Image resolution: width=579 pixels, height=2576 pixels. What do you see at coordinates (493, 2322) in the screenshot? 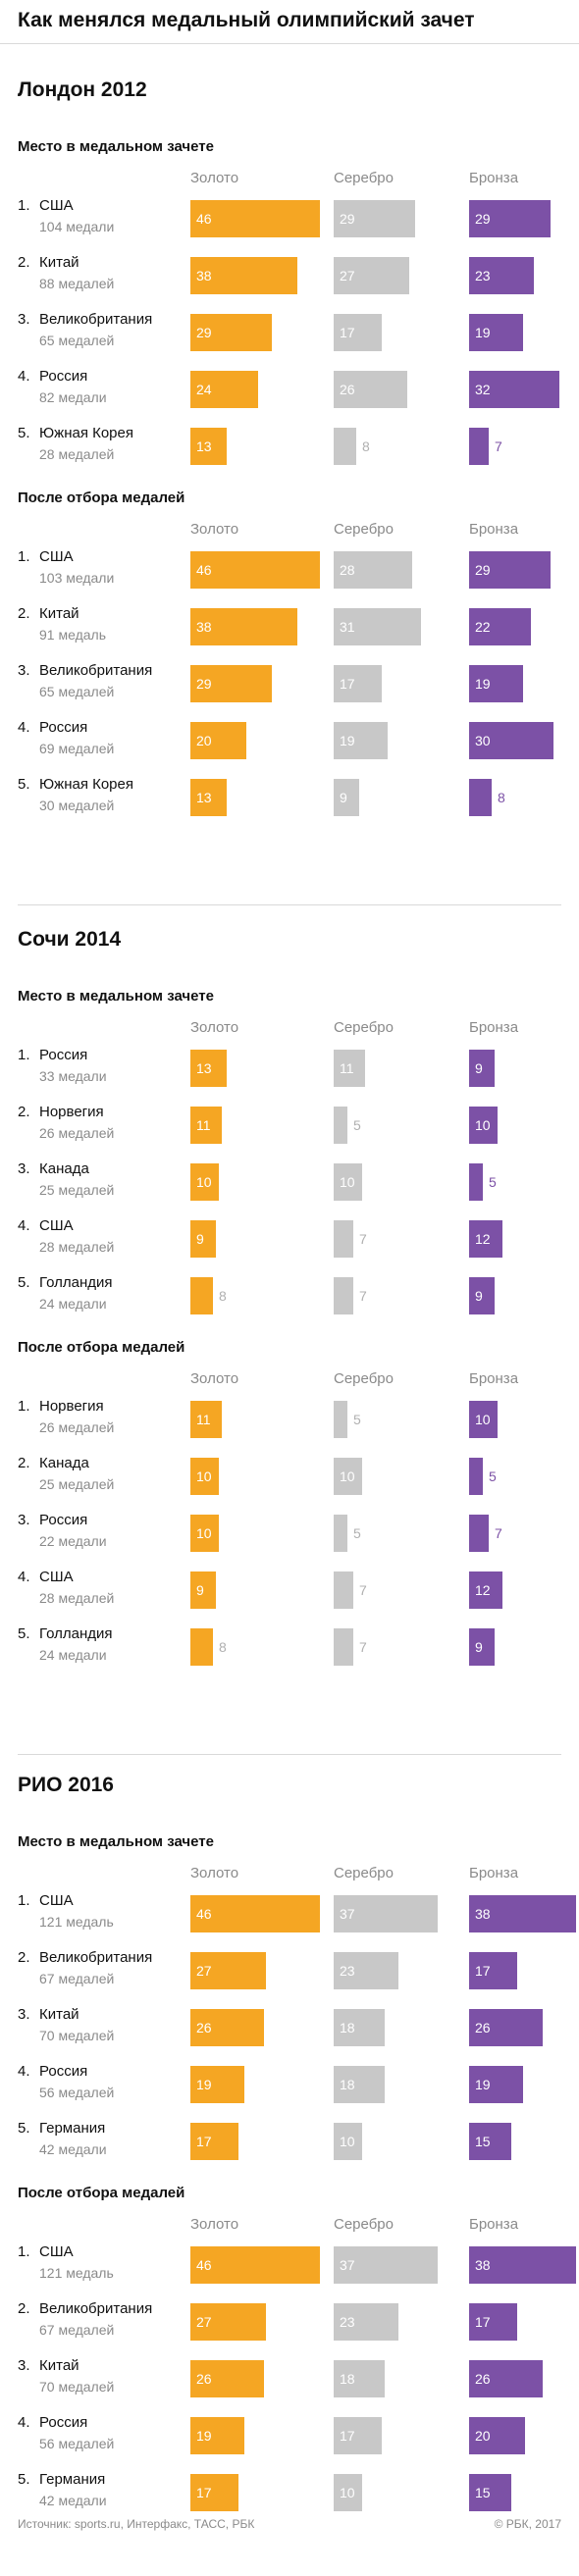
I see `bronze-bar: 17` at bounding box center [493, 2322].